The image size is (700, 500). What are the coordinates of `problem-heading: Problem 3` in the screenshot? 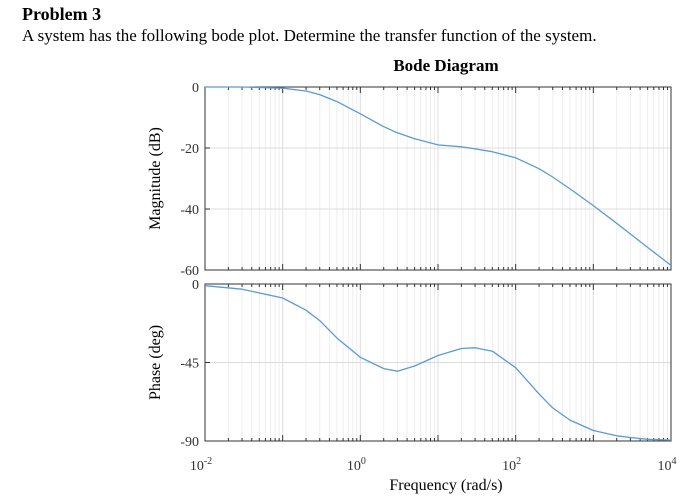 It's located at (62, 14).